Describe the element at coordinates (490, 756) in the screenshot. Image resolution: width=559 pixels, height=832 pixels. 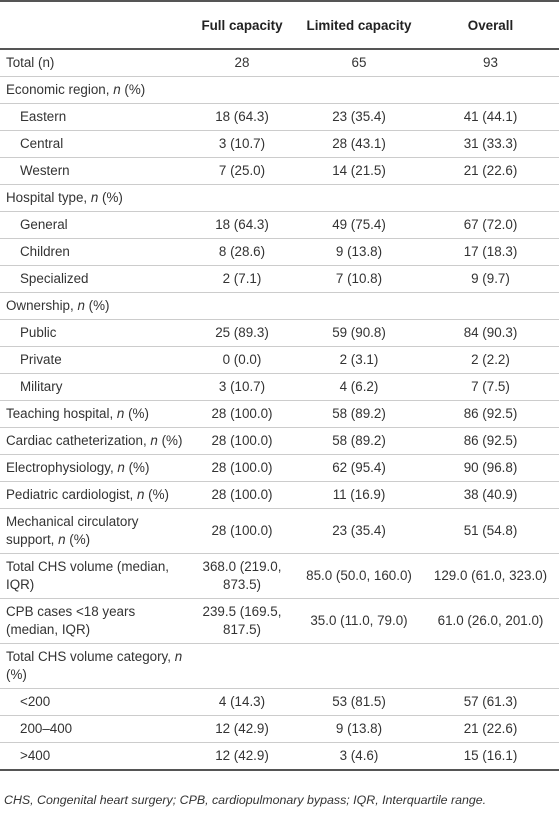
I see `cell: 15 (16.1)` at that location.